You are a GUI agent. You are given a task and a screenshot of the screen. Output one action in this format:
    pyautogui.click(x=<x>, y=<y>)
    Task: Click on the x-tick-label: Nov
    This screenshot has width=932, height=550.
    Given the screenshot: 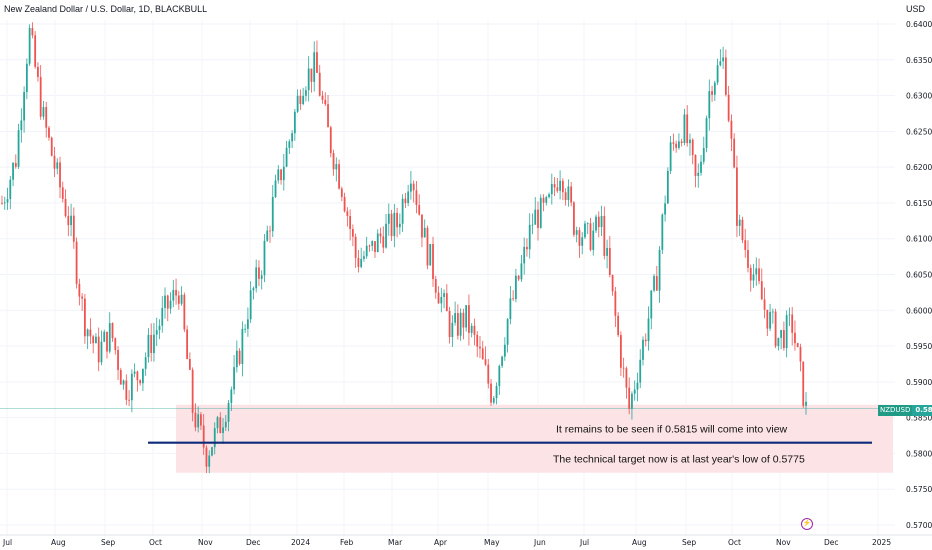 What is the action you would take?
    pyautogui.click(x=783, y=542)
    